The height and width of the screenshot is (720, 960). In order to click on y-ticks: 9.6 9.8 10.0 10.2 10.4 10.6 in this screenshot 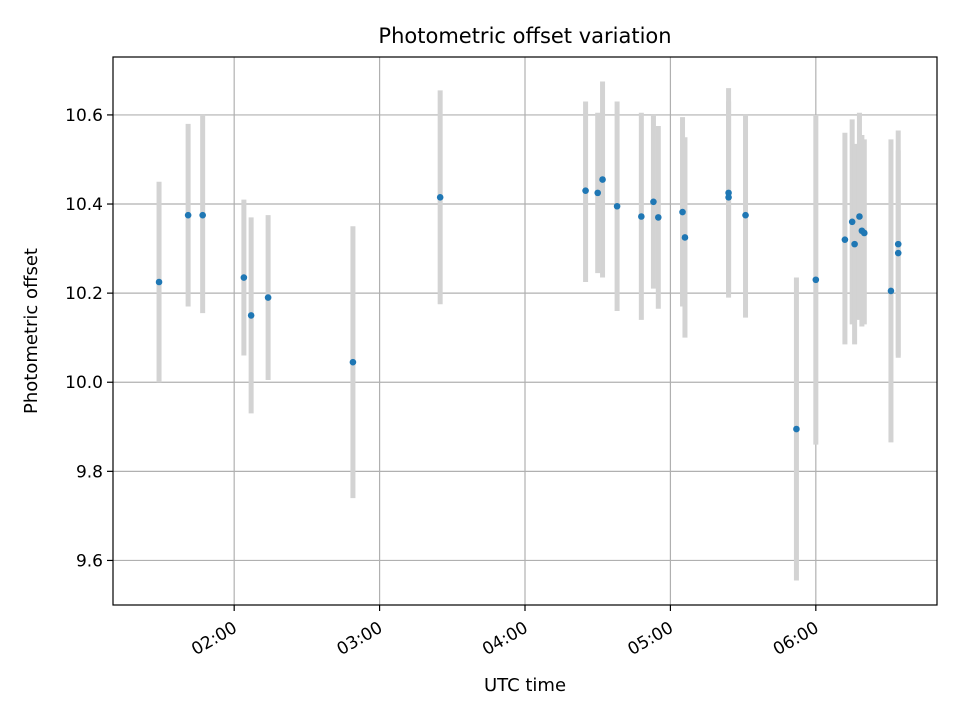, I will do `click(89, 338)`.